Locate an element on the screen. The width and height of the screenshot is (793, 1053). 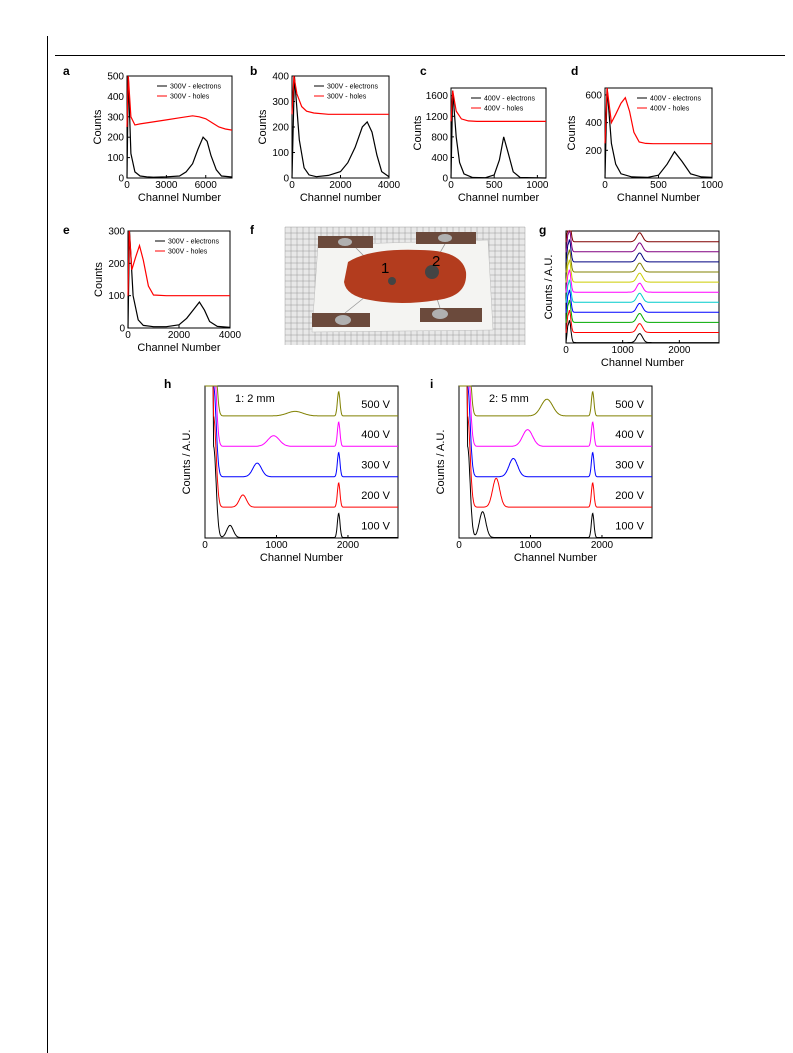
panel-letter: c is located at coordinates (423, 71).